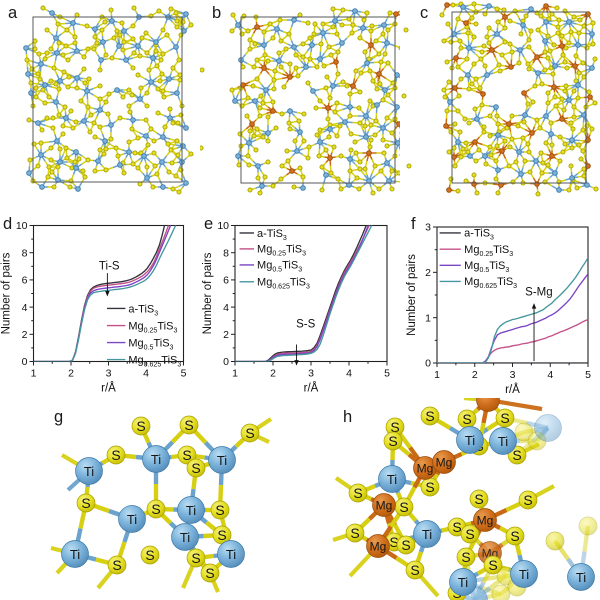  I want to click on panel-label-h: h, so click(348, 417).